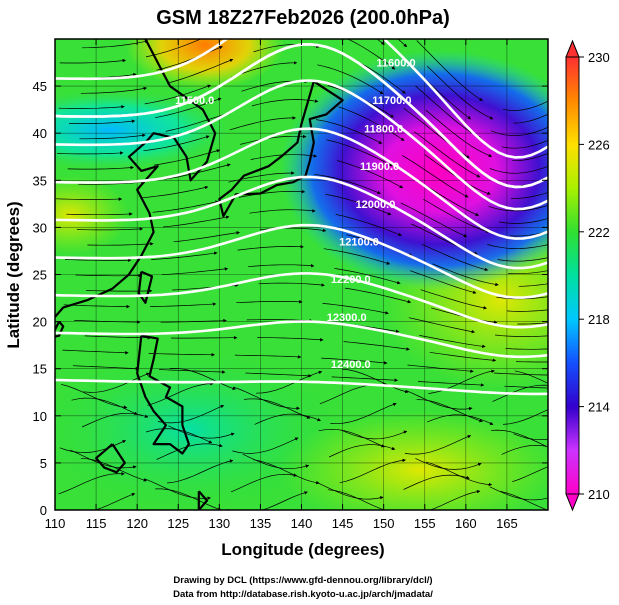 This screenshot has height=605, width=619. I want to click on colorbar: 210 214 218 222 226 230, so click(587, 275).